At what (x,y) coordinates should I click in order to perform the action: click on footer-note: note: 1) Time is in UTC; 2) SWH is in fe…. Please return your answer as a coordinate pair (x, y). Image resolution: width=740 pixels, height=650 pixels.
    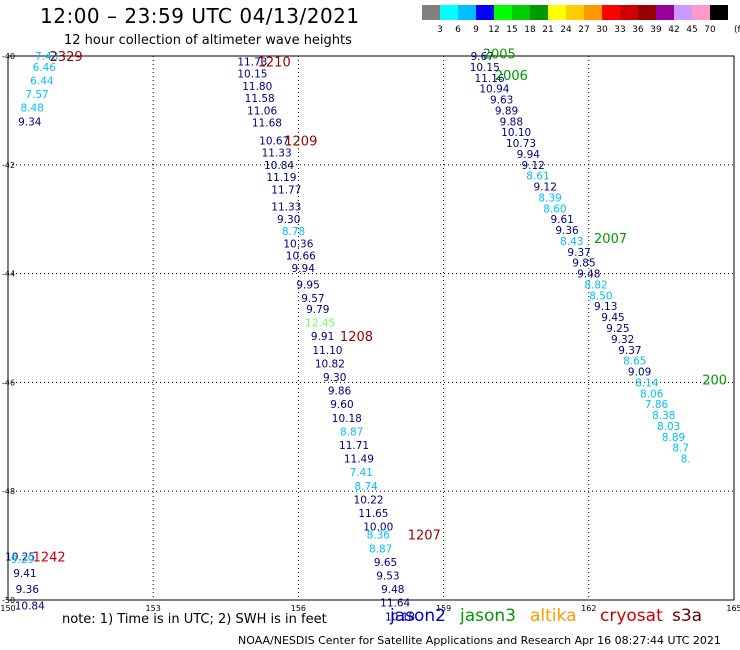
    Looking at the image, I should click on (194, 619).